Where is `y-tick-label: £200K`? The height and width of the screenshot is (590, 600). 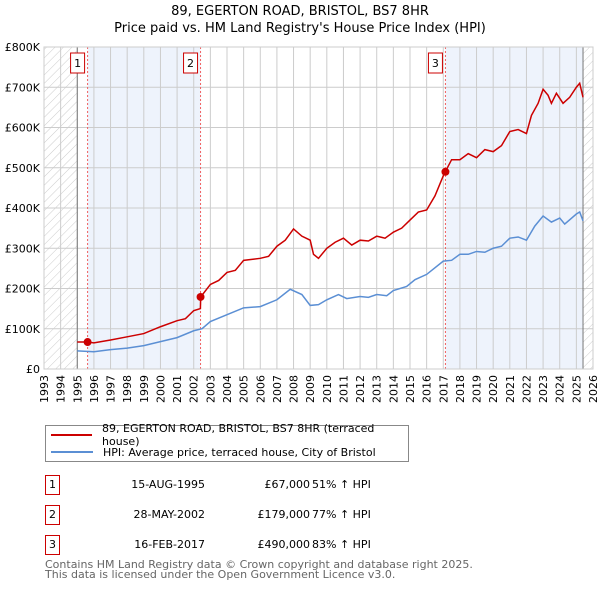 y-tick-label: £200K is located at coordinates (23, 289).